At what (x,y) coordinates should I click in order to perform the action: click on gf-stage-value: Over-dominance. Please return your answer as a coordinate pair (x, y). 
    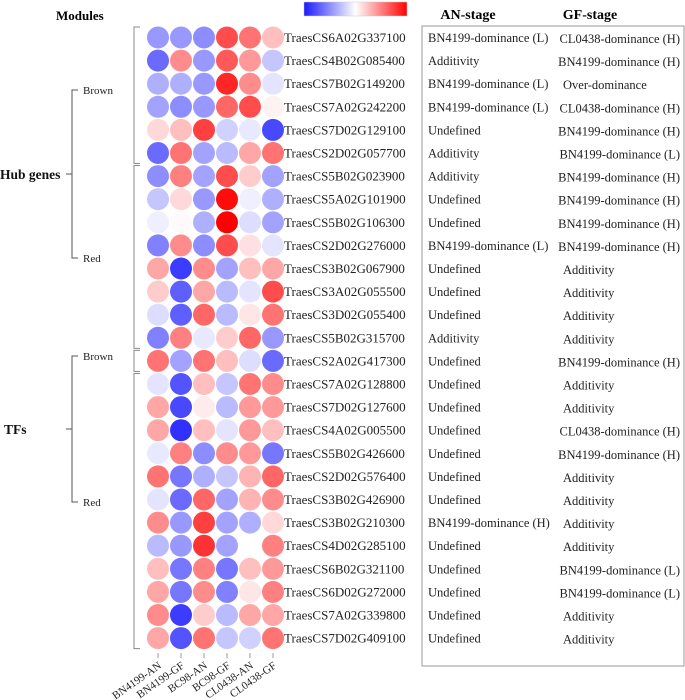
    Looking at the image, I should click on (605, 85).